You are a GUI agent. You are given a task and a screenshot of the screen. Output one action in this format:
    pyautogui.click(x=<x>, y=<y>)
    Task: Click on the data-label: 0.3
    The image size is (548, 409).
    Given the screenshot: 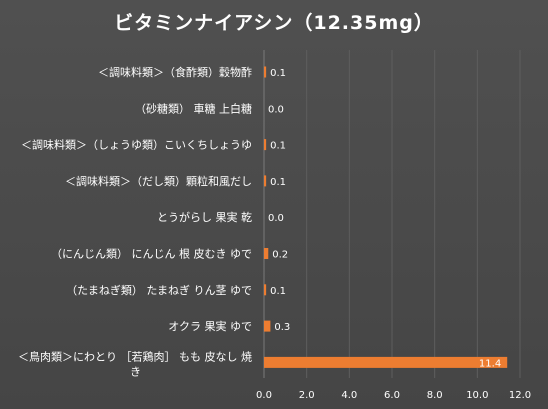 What is the action you would take?
    pyautogui.click(x=282, y=327)
    